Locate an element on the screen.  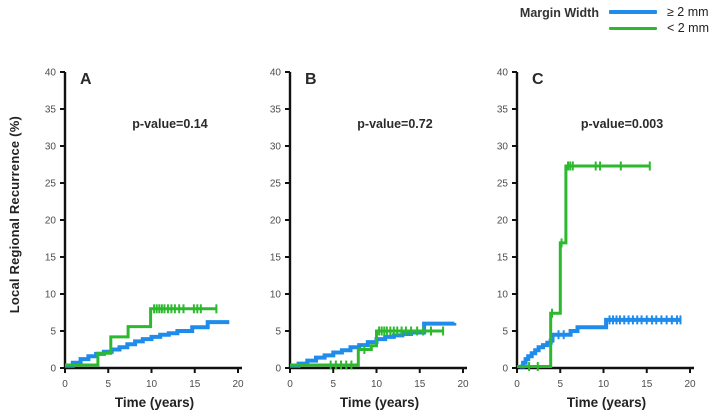
p-value-label: p-value=0.003 is located at coordinates (622, 124).